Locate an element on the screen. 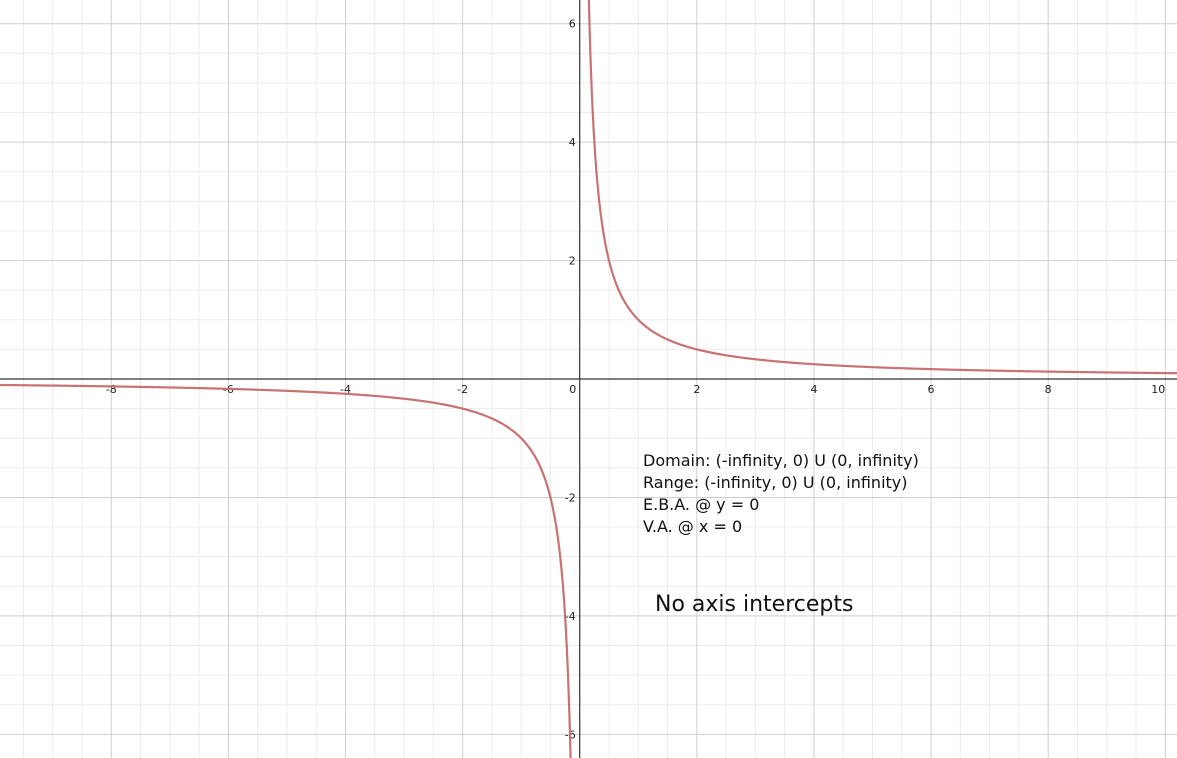 The image size is (1177, 758). x-tick-label: 6 is located at coordinates (931, 389).